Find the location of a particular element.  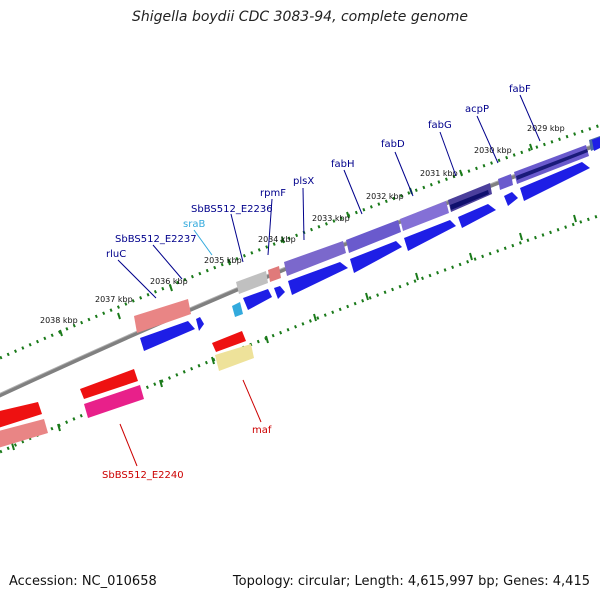

gene-label-acpP: acpP is located at coordinates (477, 109).